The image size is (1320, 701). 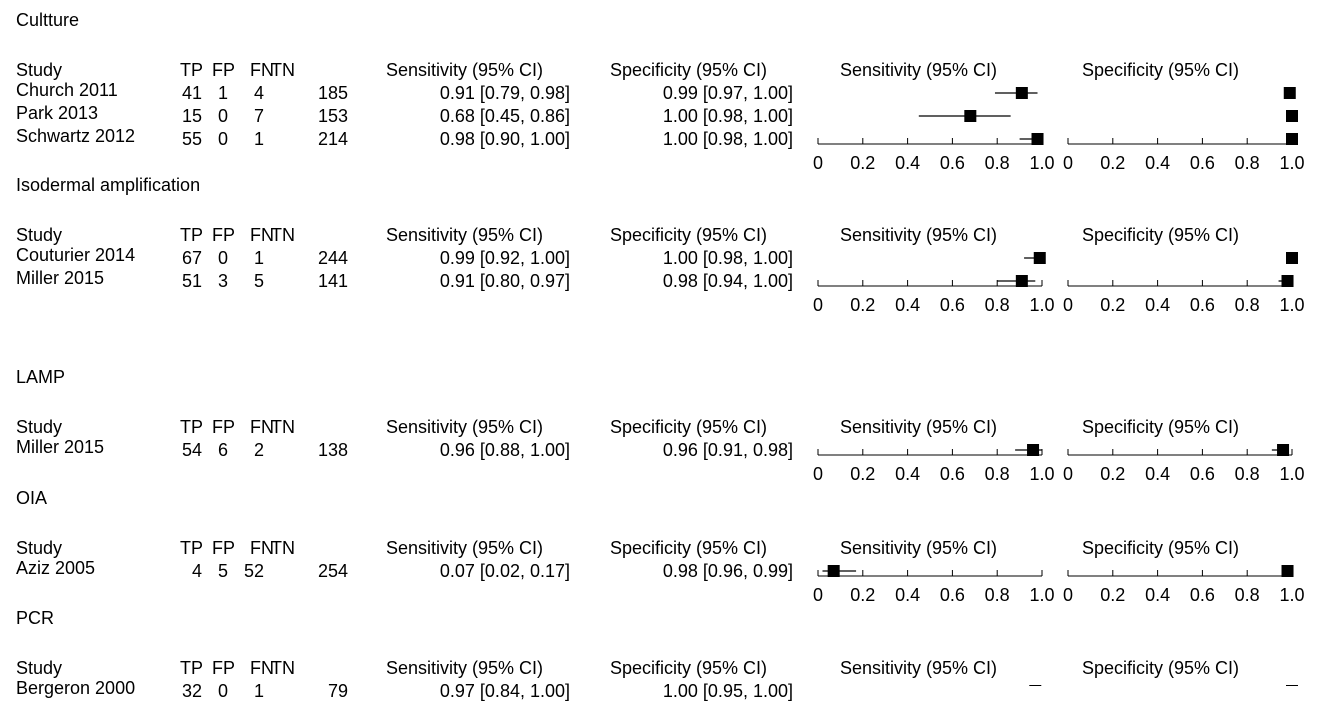 I want to click on cell-fp: 6, so click(x=222, y=450).